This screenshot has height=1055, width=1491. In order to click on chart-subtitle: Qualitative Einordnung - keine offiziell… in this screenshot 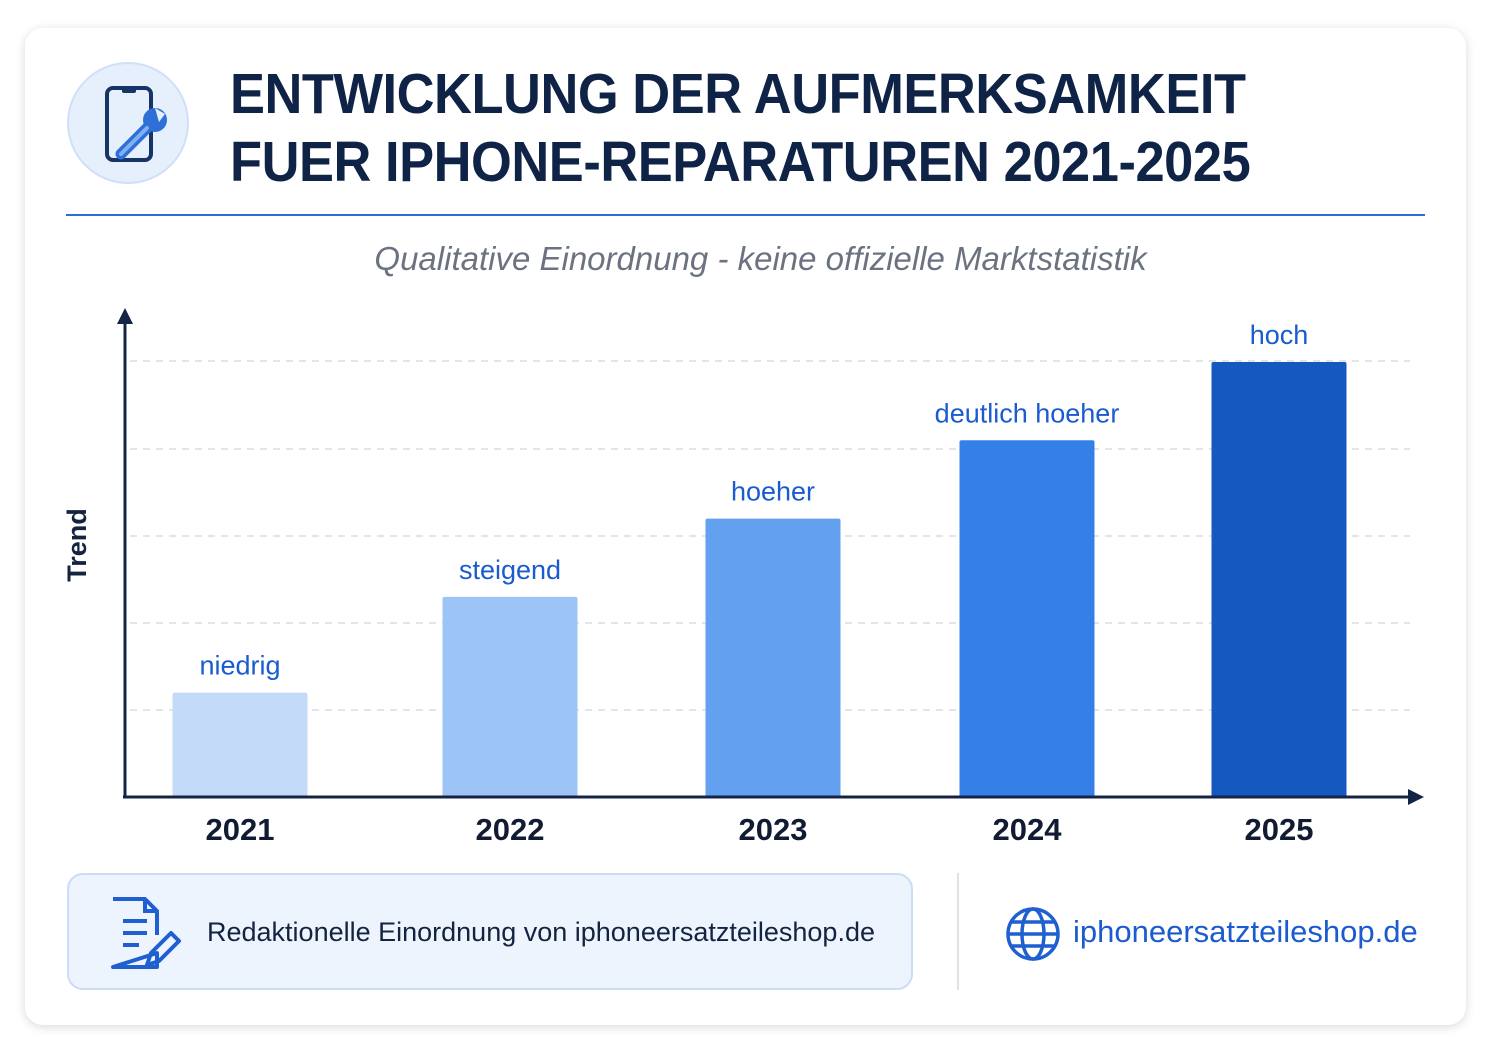, I will do `click(760, 258)`.